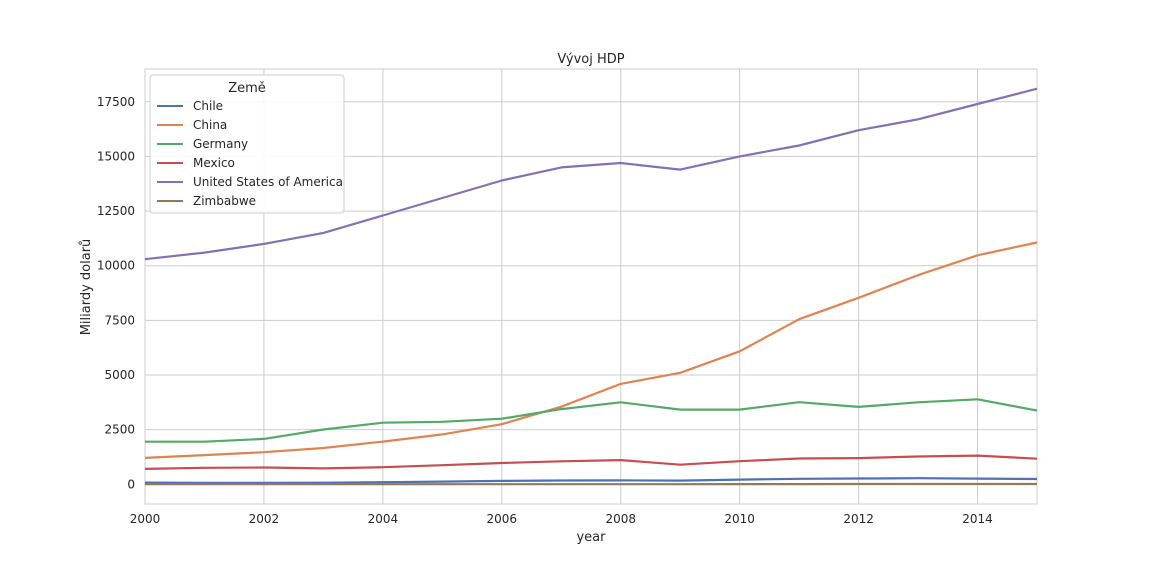  What do you see at coordinates (591, 420) in the screenshot?
I see `series-line-germany` at bounding box center [591, 420].